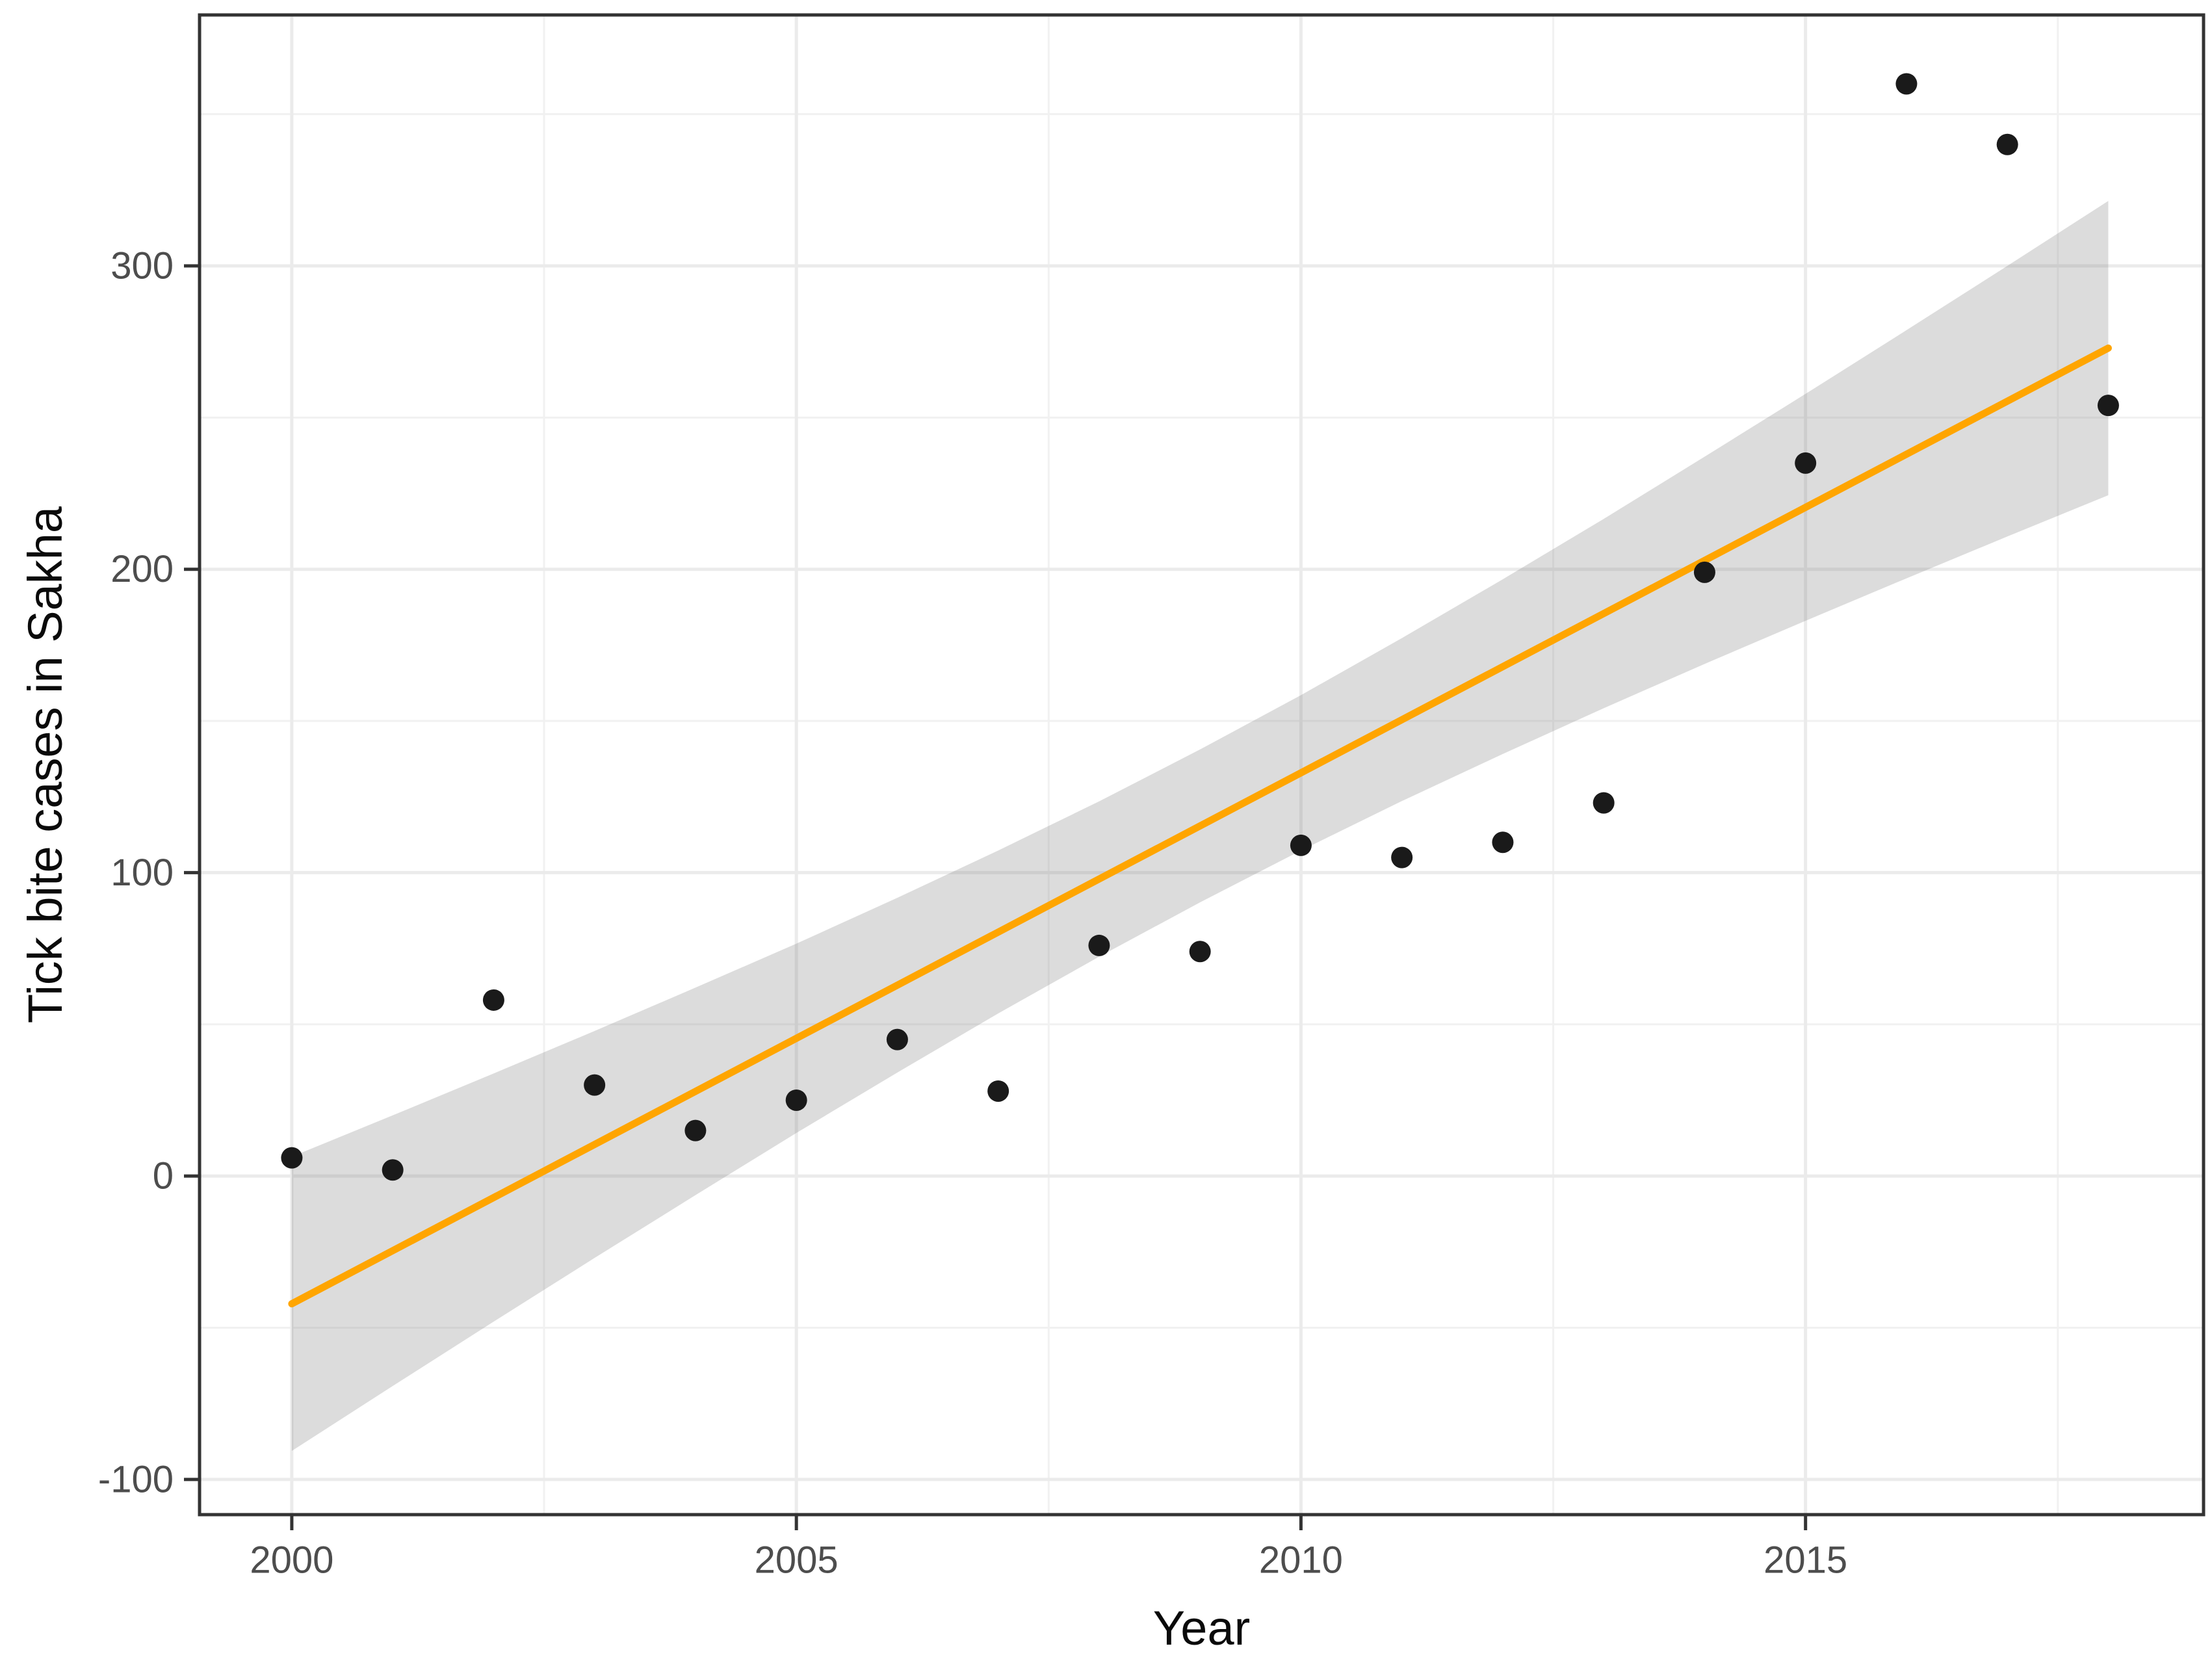  I want to click on data-point-2002, so click(493, 1000).